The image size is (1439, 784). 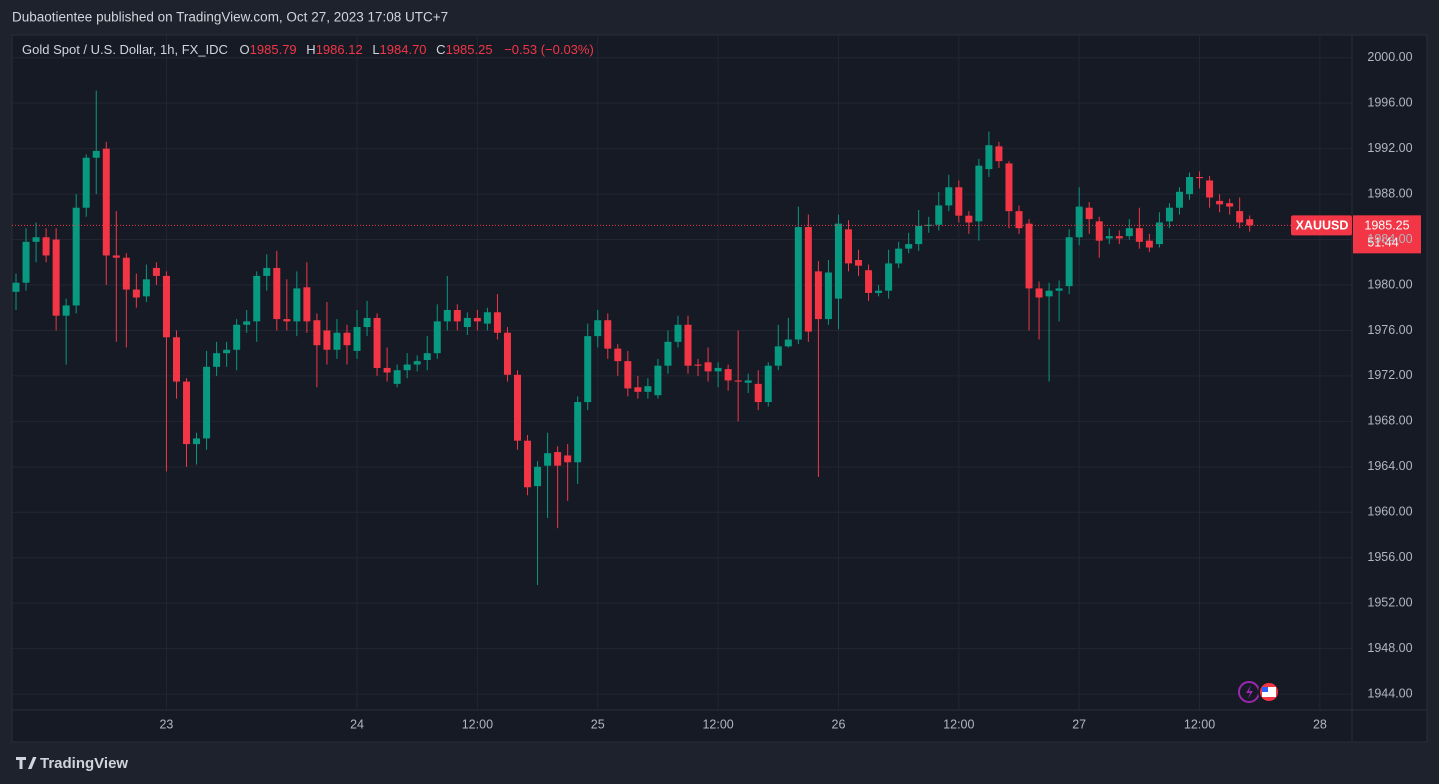 What do you see at coordinates (1320, 724) in the screenshot?
I see `x-tick-label: 28` at bounding box center [1320, 724].